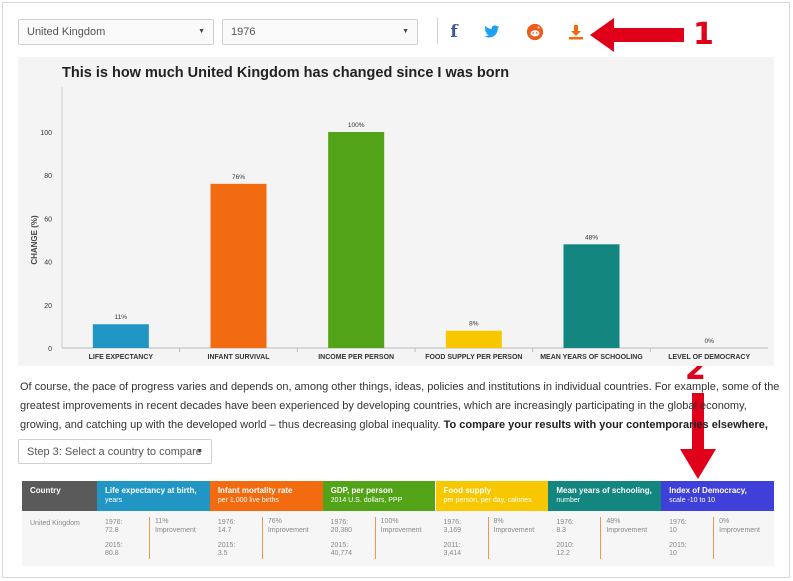 The image size is (793, 581). I want to click on start-value: 72.8, so click(112, 530).